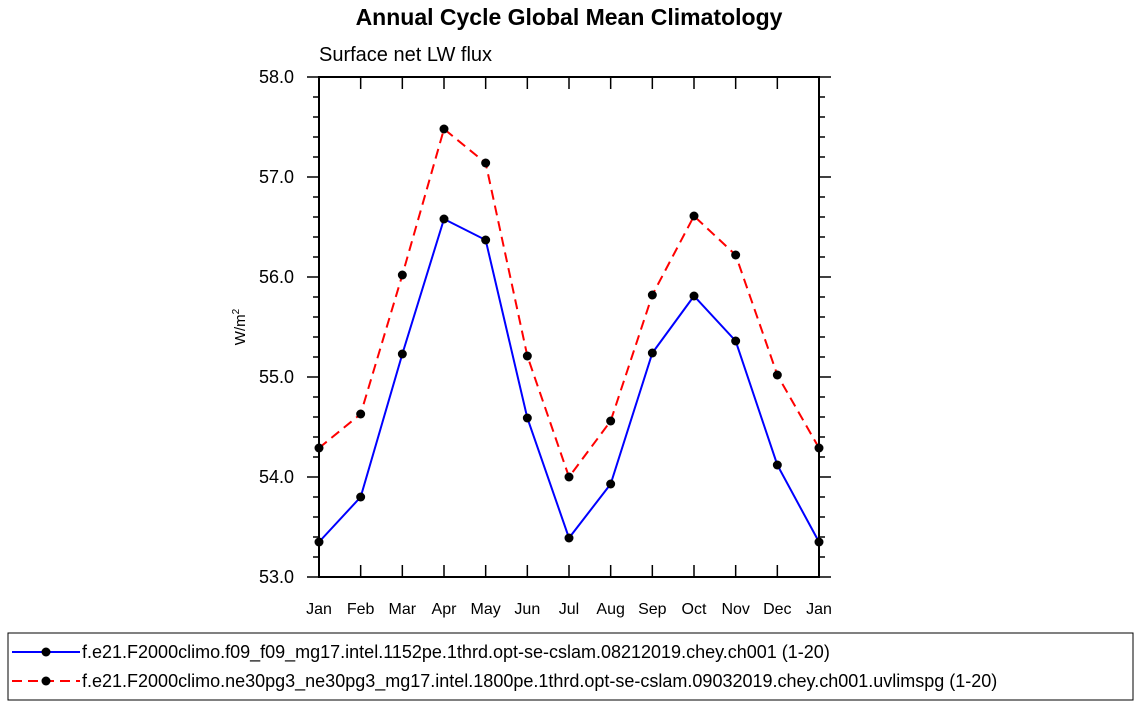 The image size is (1138, 708). Describe the element at coordinates (276, 277) in the screenshot. I see `y-tick-label: 56.0` at that location.